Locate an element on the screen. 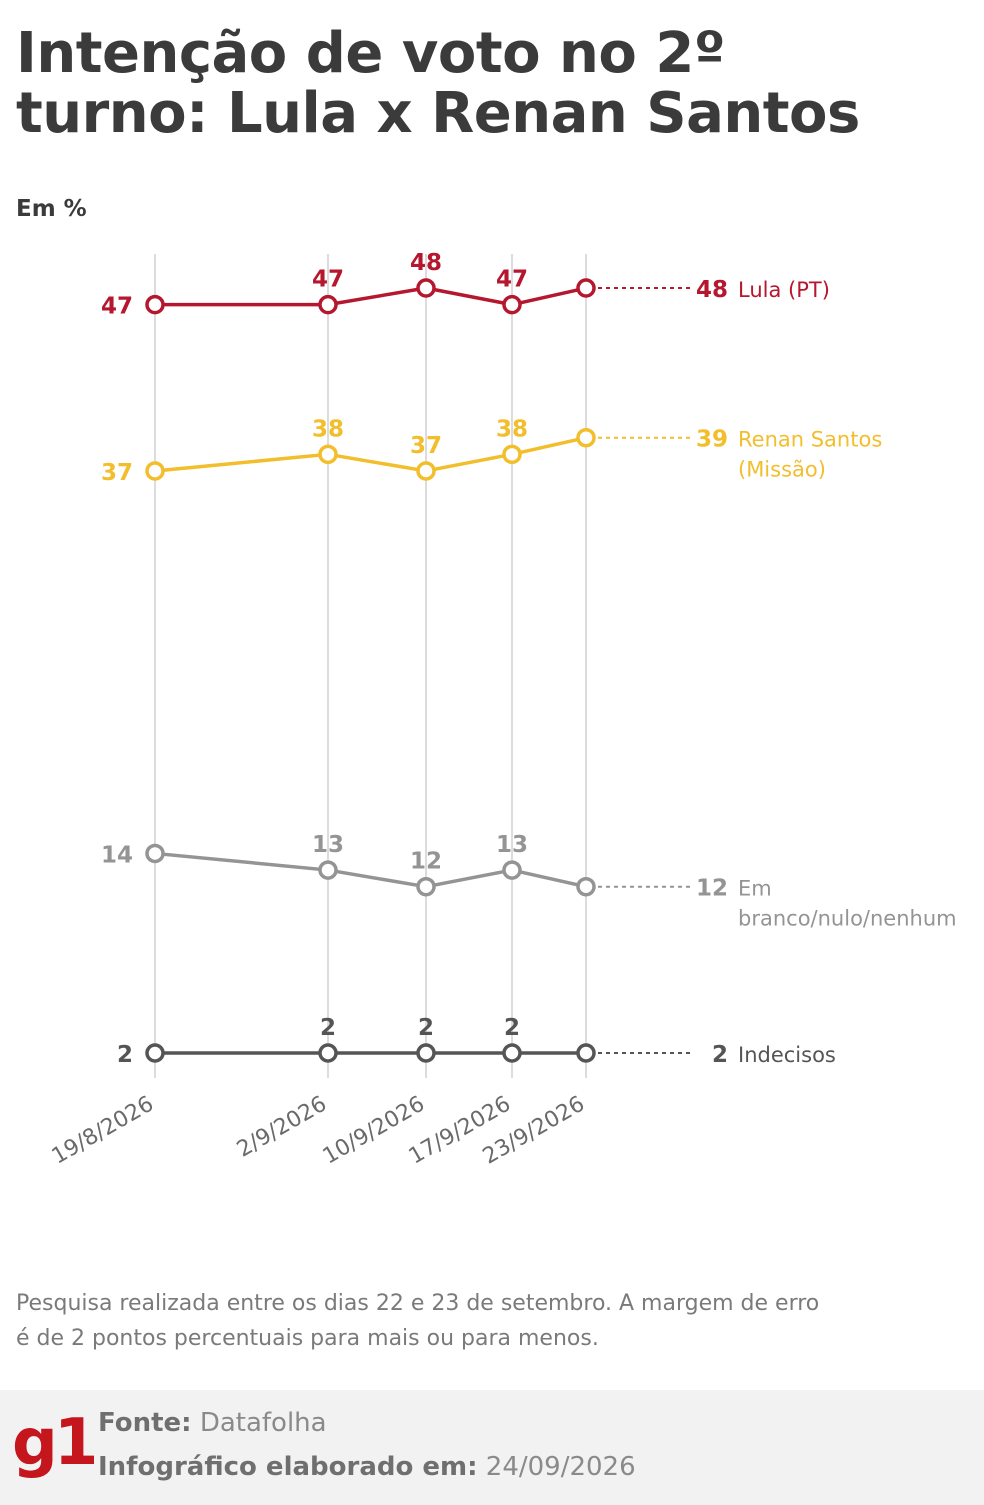 This screenshot has width=984, height=1505. data-label: 14 is located at coordinates (117, 855).